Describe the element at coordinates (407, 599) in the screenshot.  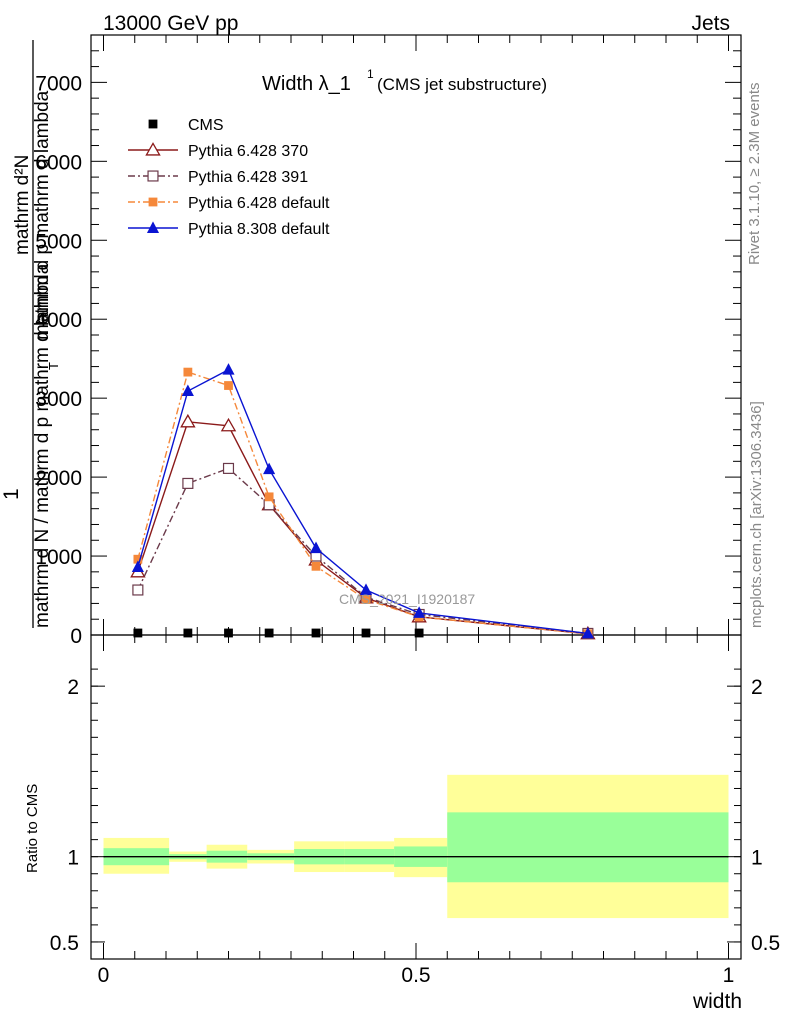
I see `analysis-watermark: CMS_2021_I1920187` at that location.